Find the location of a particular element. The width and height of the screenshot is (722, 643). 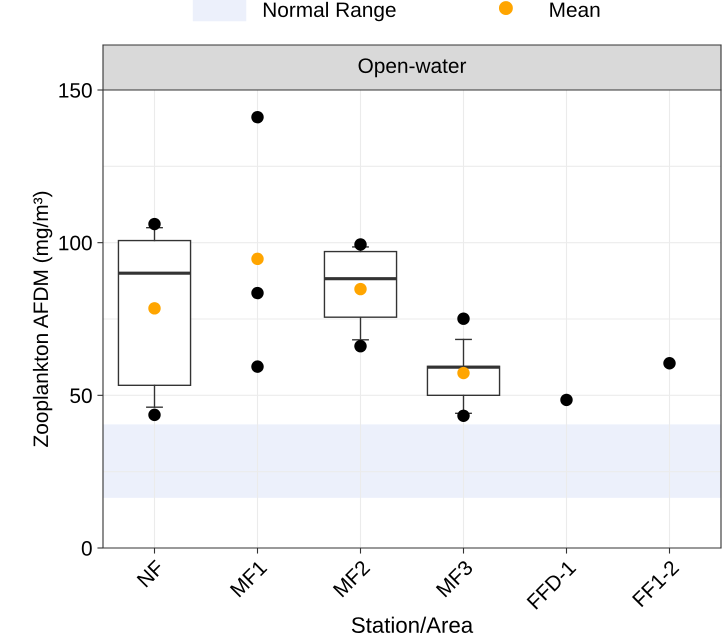

y-tick-label: 0 is located at coordinates (87, 548).